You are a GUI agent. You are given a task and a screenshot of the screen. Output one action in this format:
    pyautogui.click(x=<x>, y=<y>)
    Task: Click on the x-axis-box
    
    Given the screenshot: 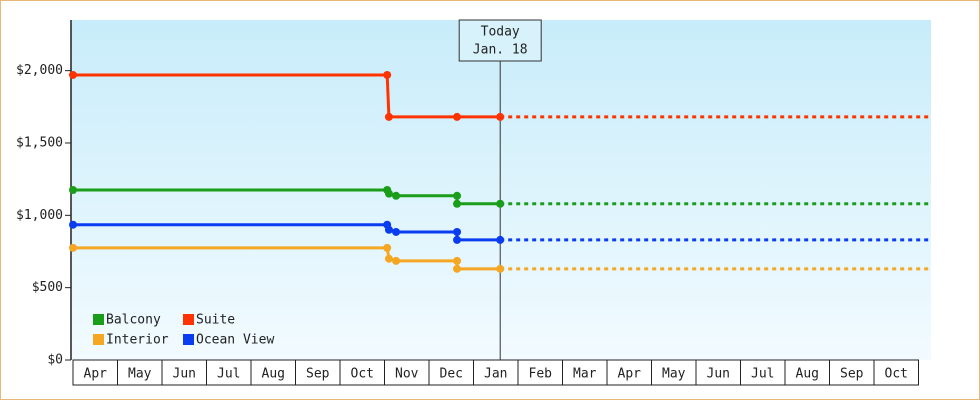 What is the action you would take?
    pyautogui.click(x=495, y=372)
    